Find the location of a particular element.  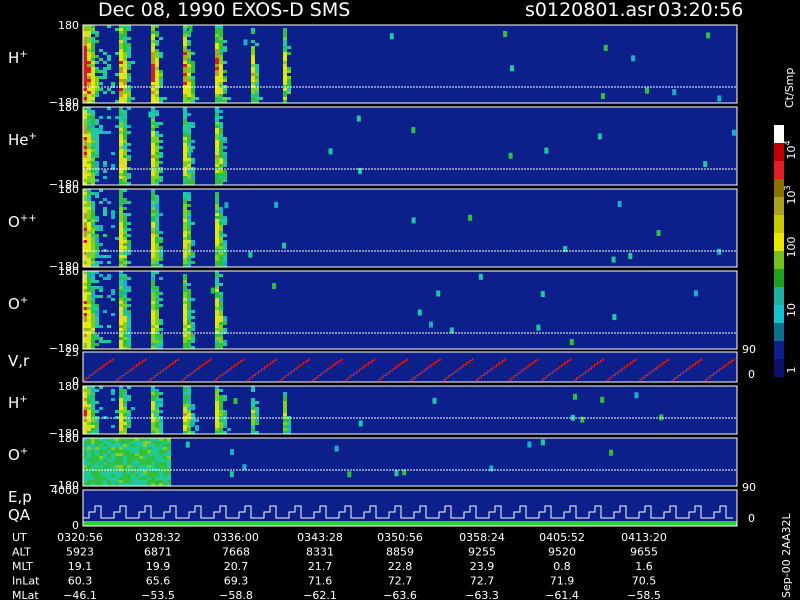

colorbar-cell is located at coordinates (779, 350).